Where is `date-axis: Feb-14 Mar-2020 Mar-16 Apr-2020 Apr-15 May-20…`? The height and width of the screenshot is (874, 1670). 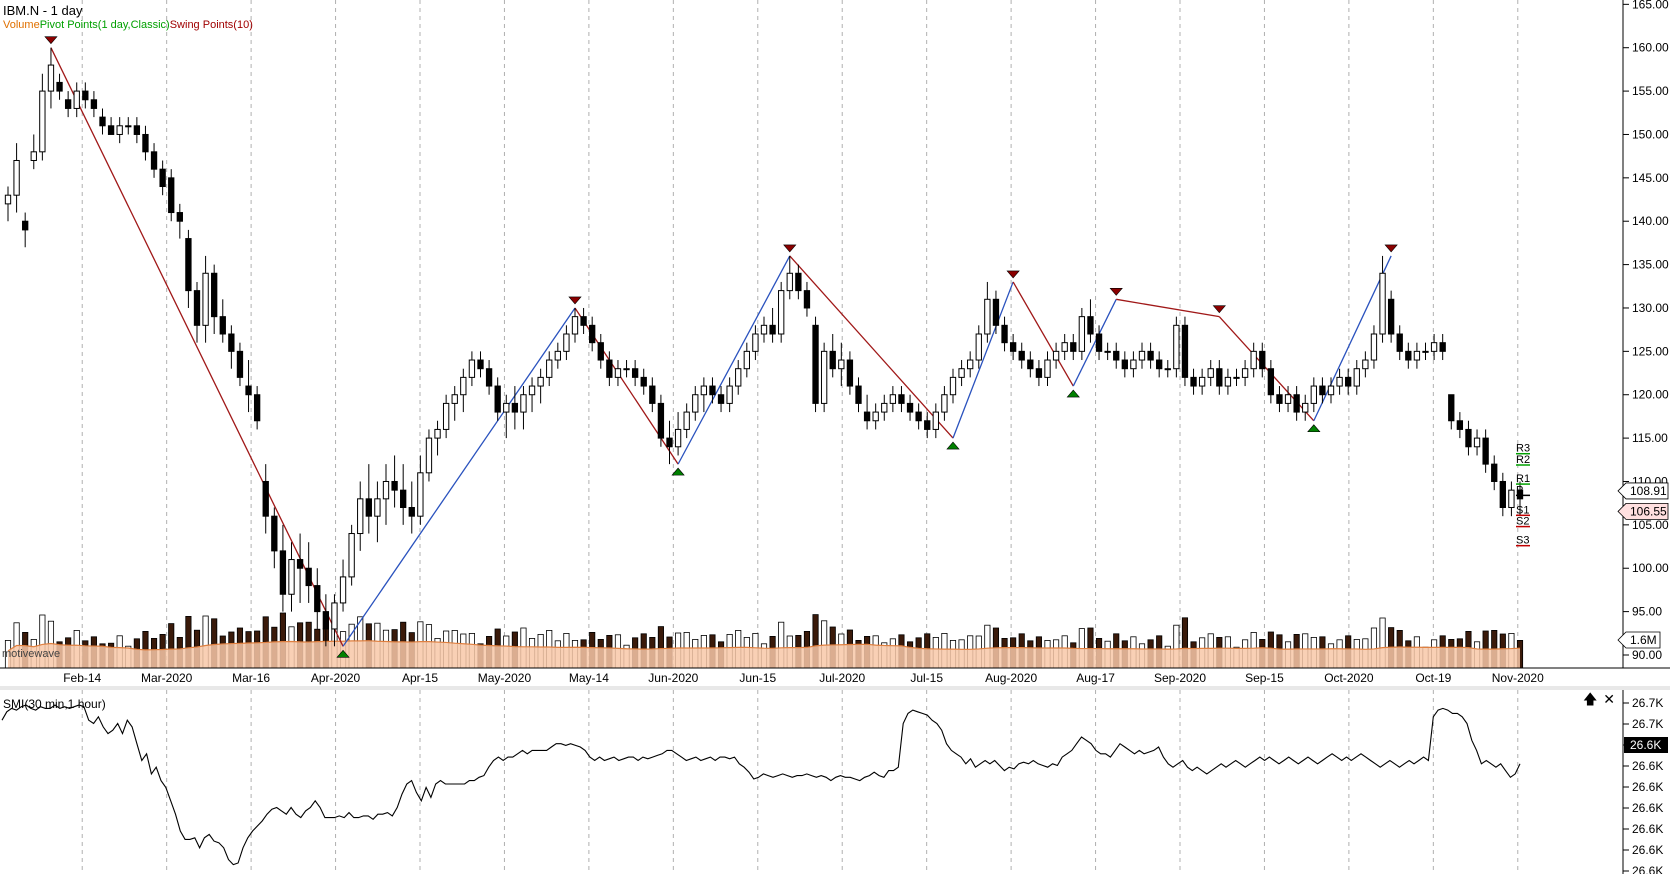 date-axis: Feb-14 Mar-2020 Mar-16 Apr-2020 Apr-15 May-20… is located at coordinates (803, 678).